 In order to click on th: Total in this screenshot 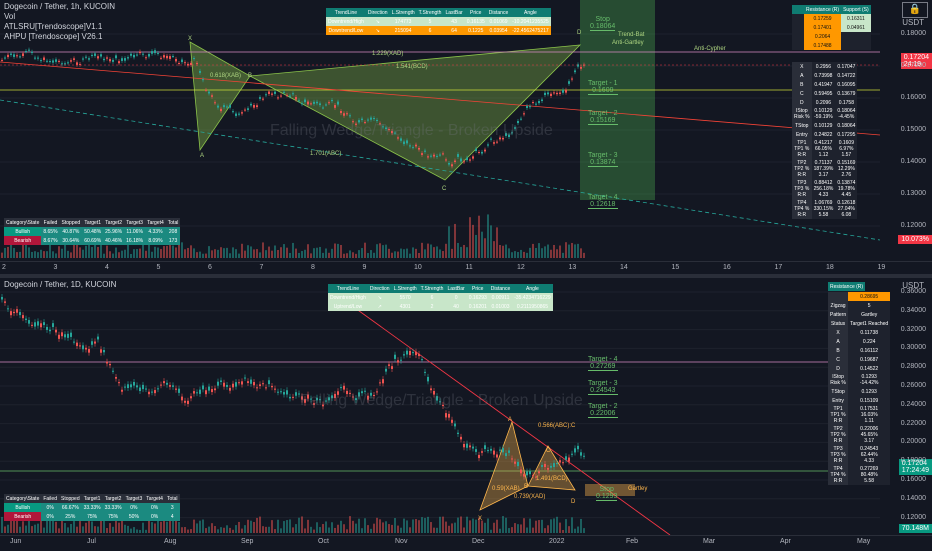, I will do `click(173, 222)`.